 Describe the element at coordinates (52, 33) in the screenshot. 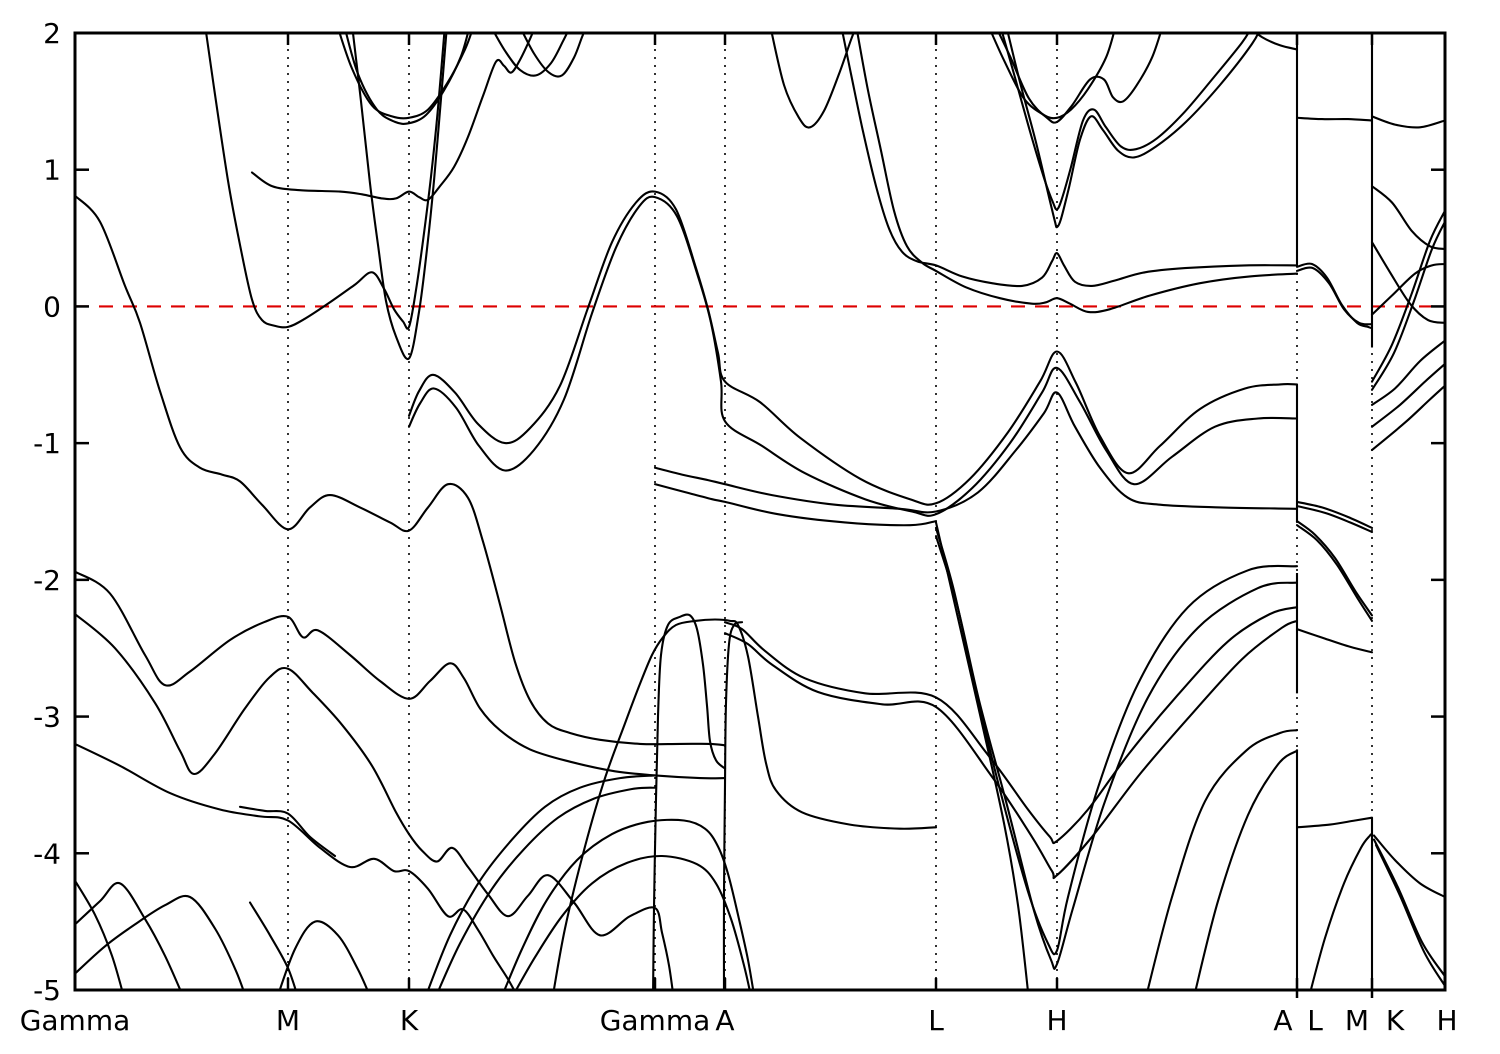

I see `y-axis-label: 2` at that location.